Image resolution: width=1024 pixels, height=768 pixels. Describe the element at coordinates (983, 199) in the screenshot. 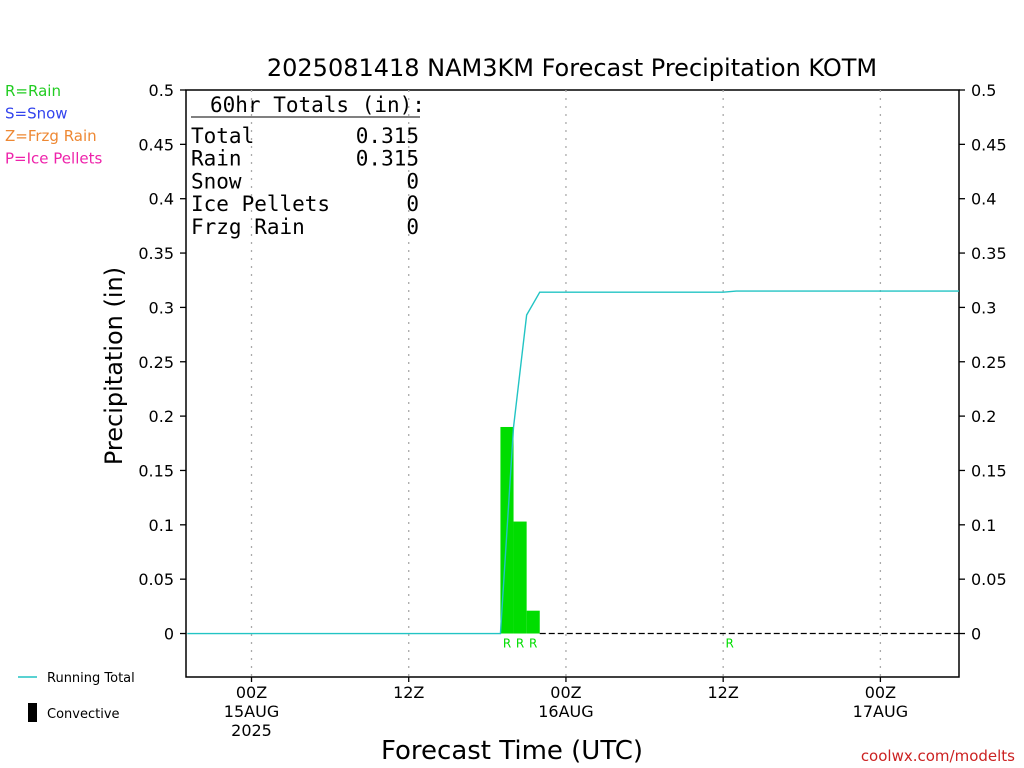

I see `y-tick-label-right-8: 0.4` at that location.